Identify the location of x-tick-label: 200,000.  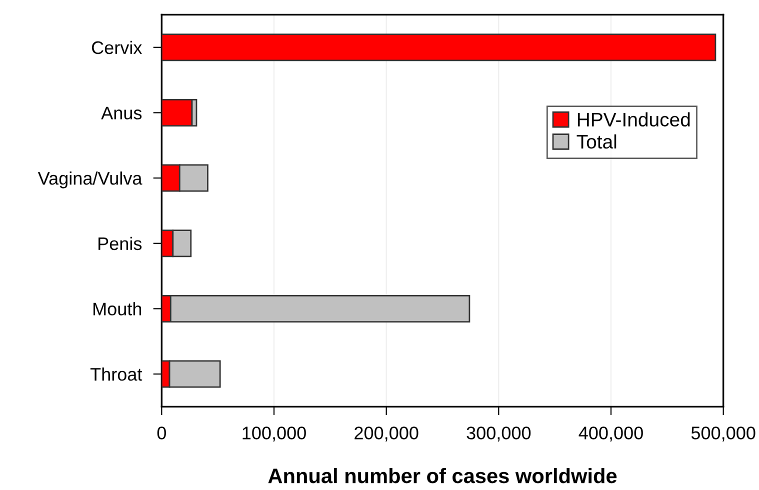
(386, 434).